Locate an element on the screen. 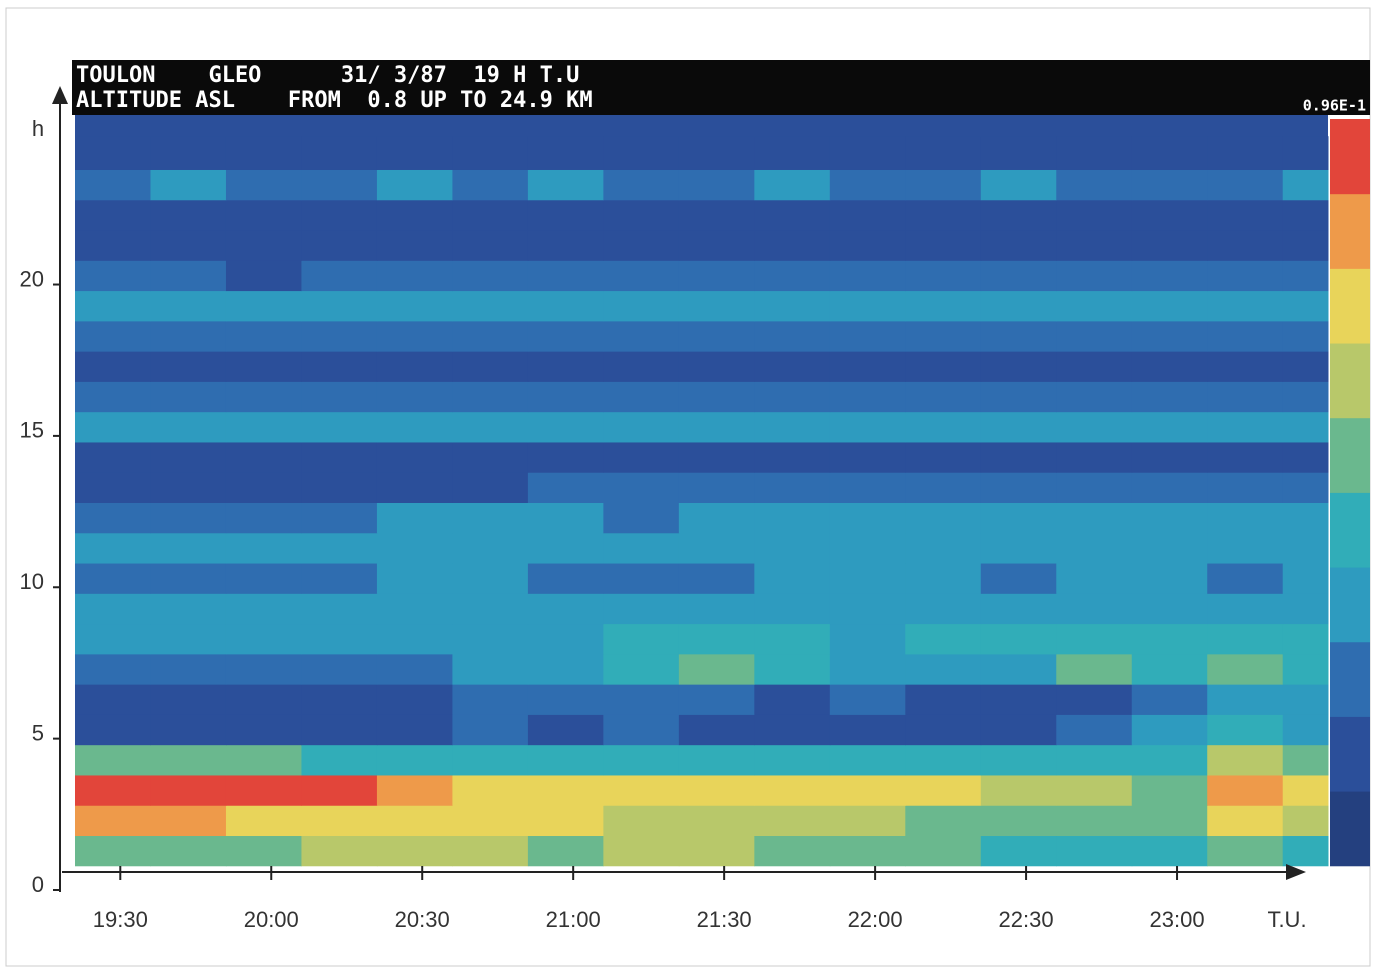 The width and height of the screenshot is (1378, 972). x-tick-label: 20:00 is located at coordinates (271, 919).